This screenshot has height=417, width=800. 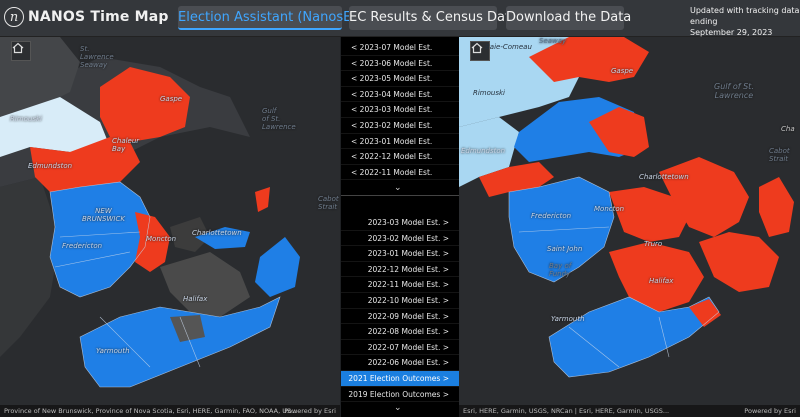 I want to click on chevron-down-icon: ⌄, so click(x=398, y=188).